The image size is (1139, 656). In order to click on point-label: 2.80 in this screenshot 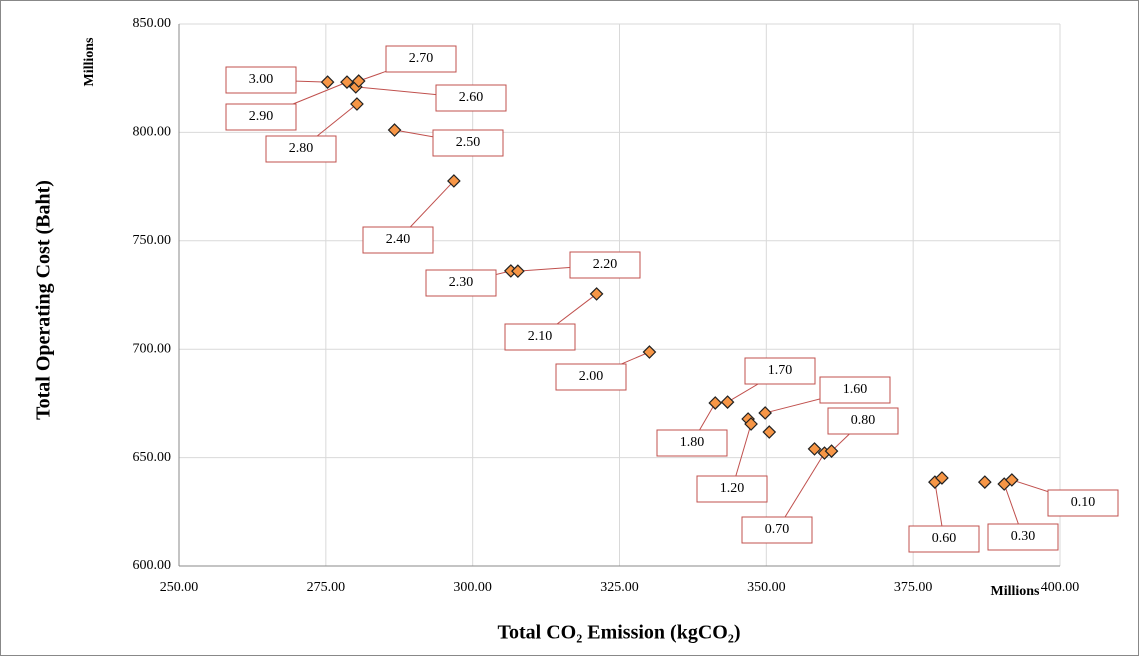, I will do `click(301, 148)`.